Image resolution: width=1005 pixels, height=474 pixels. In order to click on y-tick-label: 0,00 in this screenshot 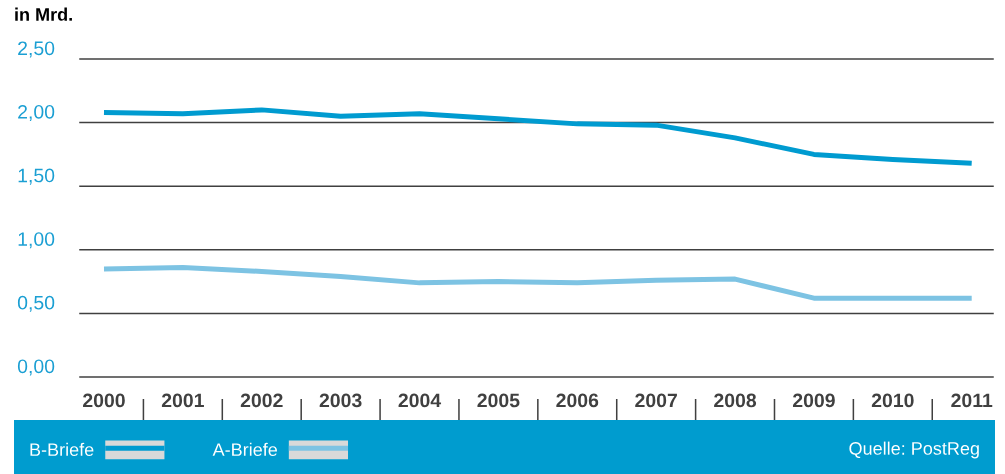, I will do `click(36, 367)`.